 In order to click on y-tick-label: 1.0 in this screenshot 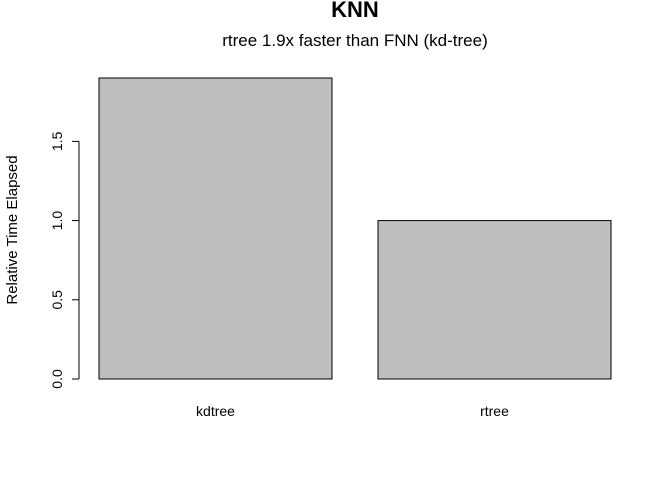, I will do `click(57, 221)`.